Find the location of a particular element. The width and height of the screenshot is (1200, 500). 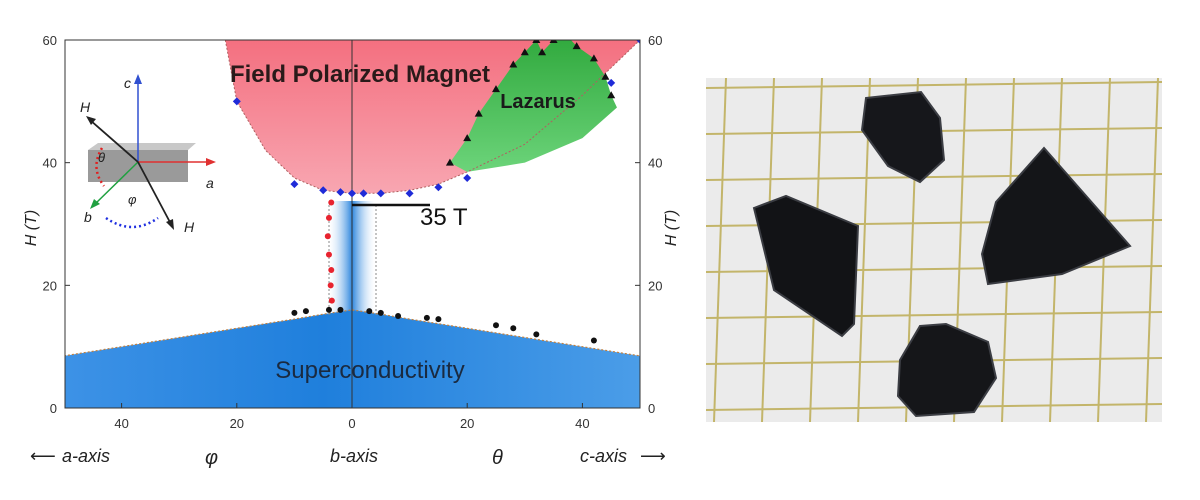

region-label-lazarus: Lazarus is located at coordinates (538, 102).